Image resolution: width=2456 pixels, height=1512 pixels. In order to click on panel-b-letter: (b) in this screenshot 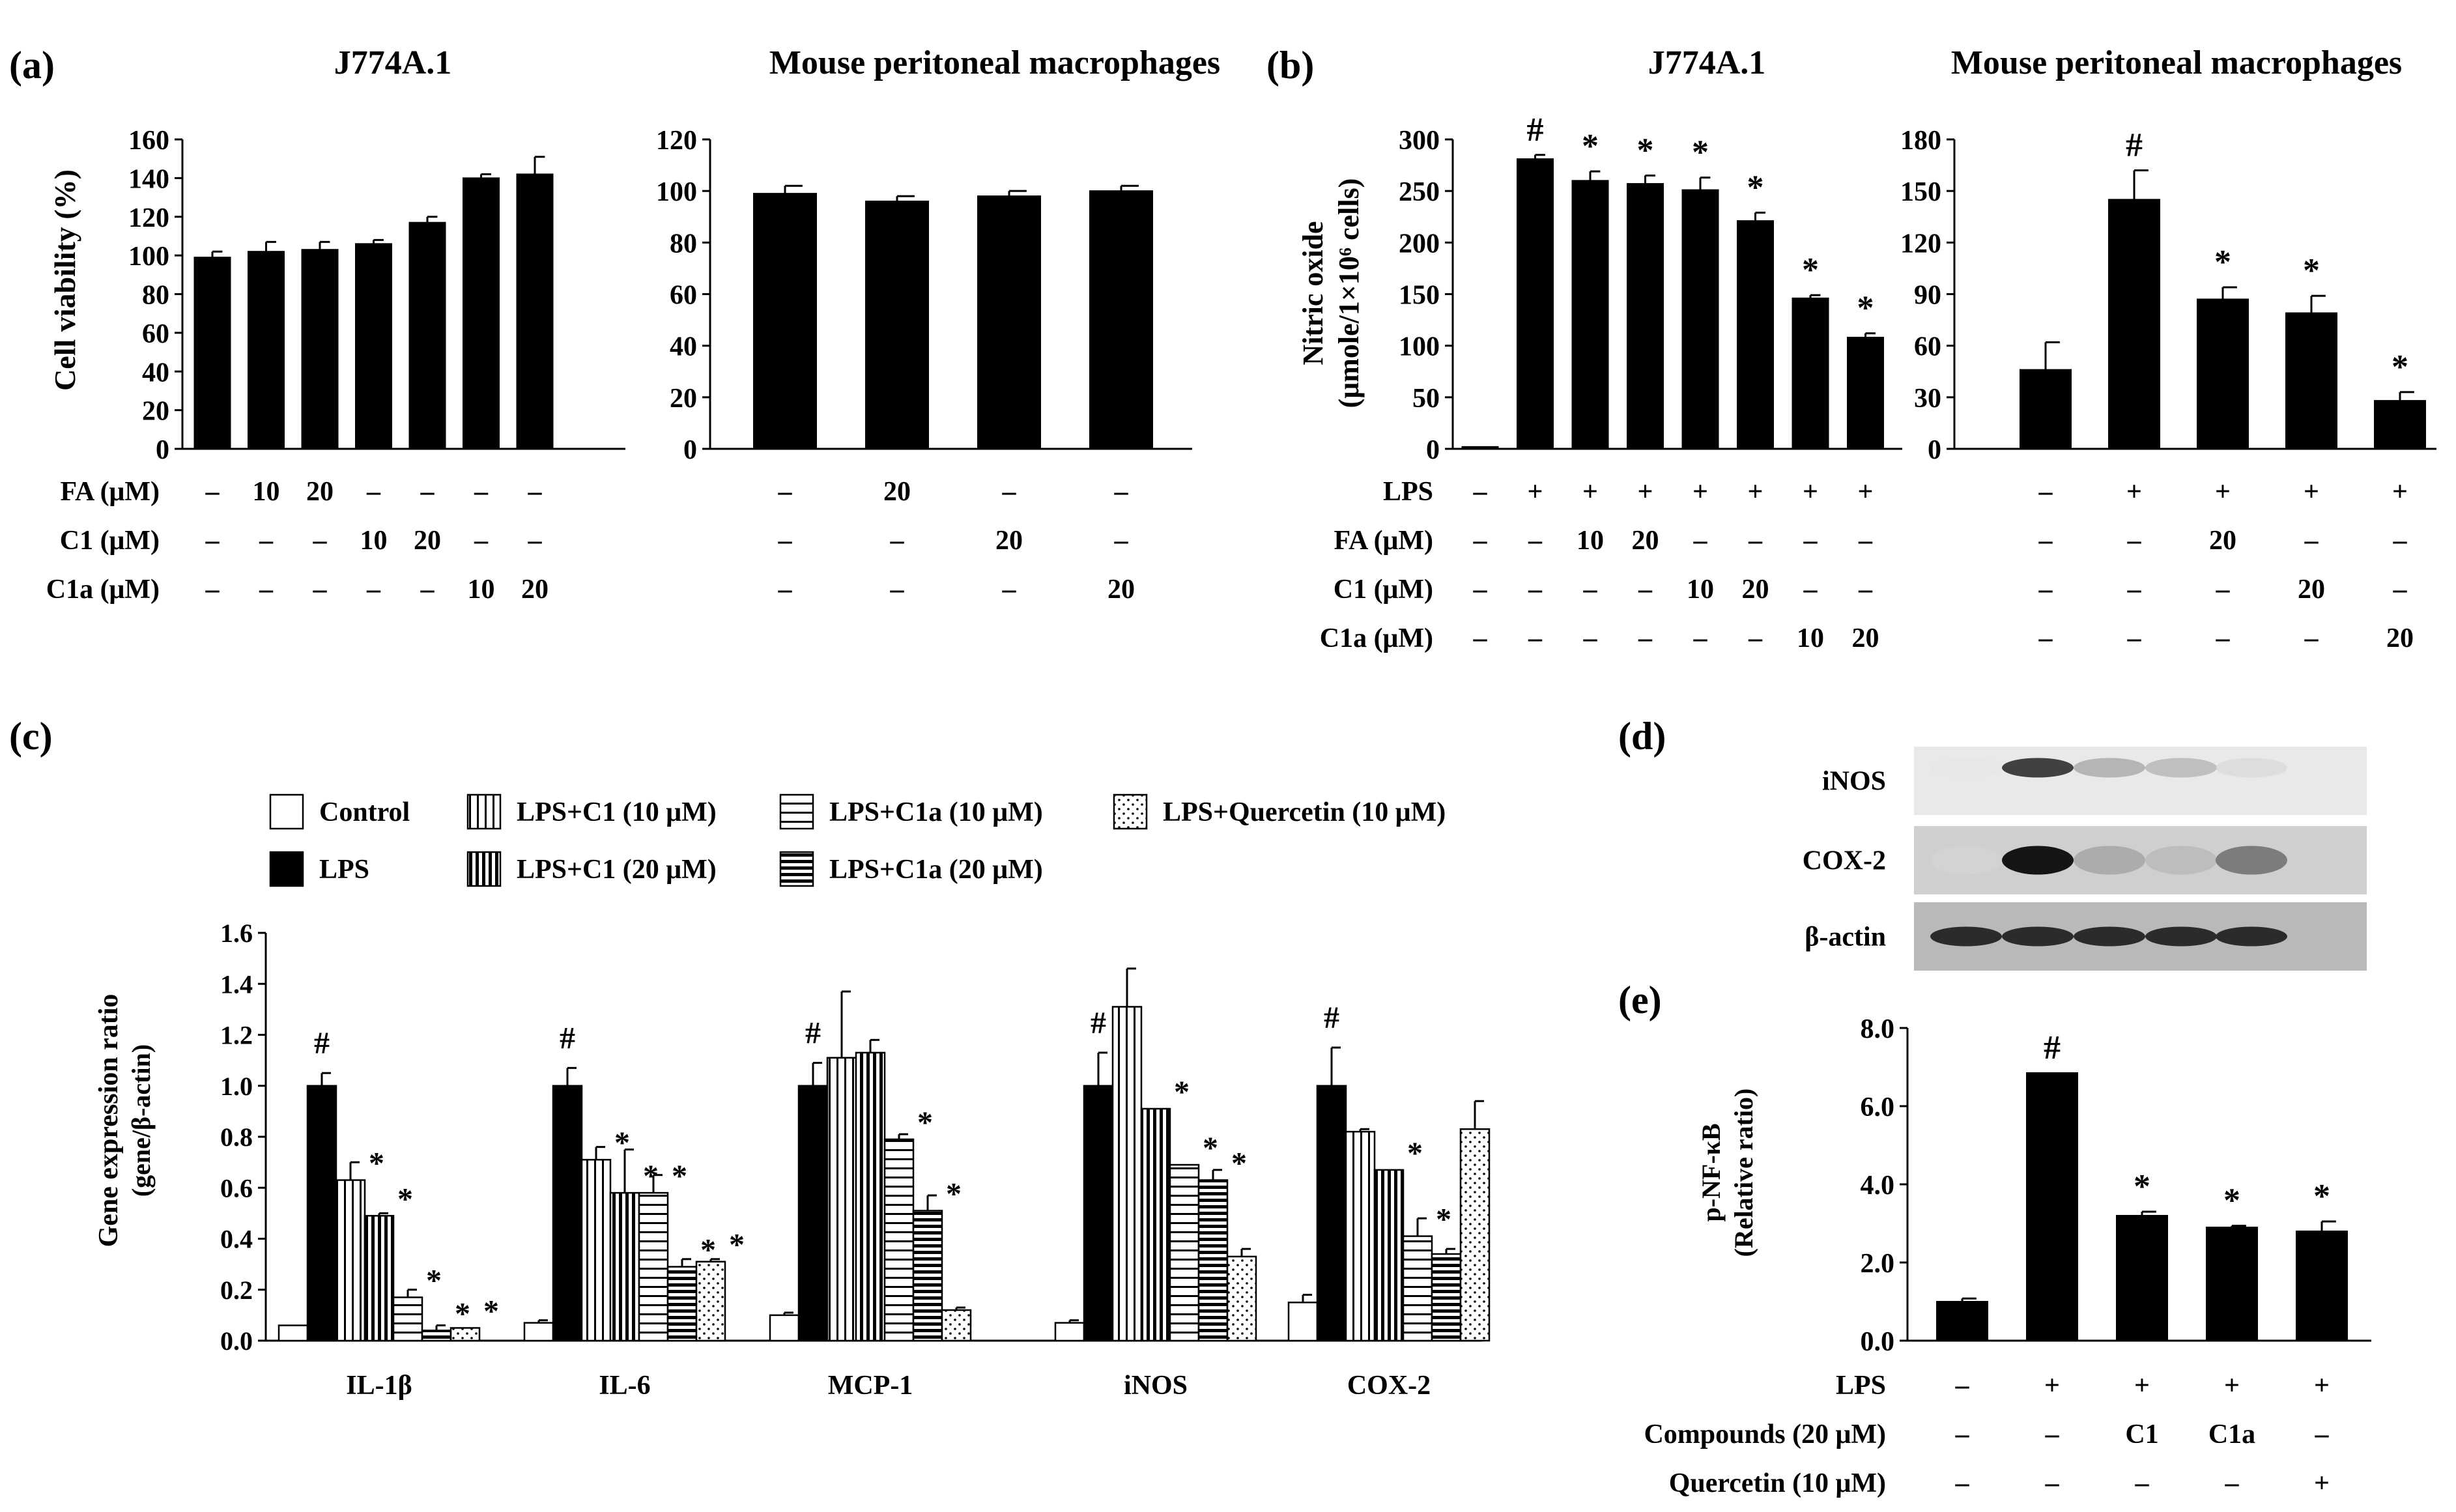, I will do `click(1290, 65)`.